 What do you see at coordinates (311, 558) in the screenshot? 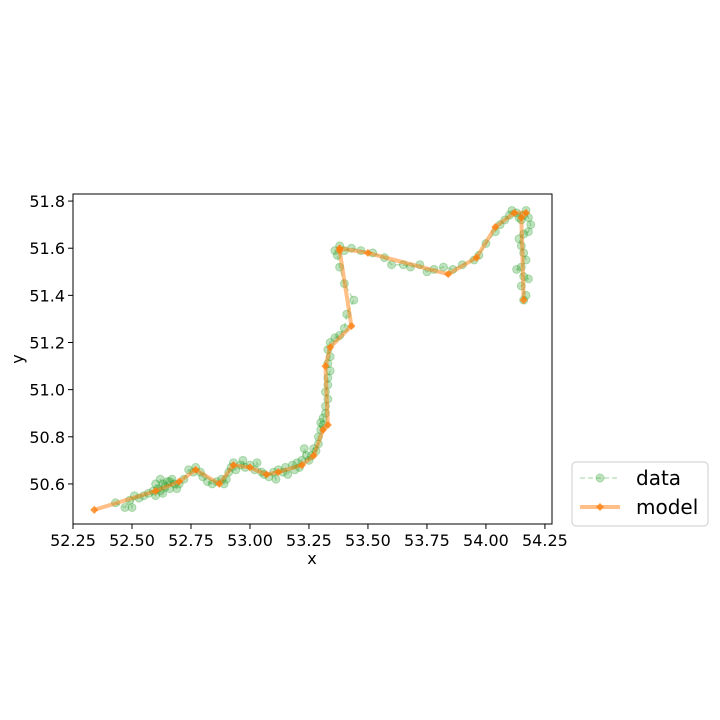
I see `x-axis-label: x` at bounding box center [311, 558].